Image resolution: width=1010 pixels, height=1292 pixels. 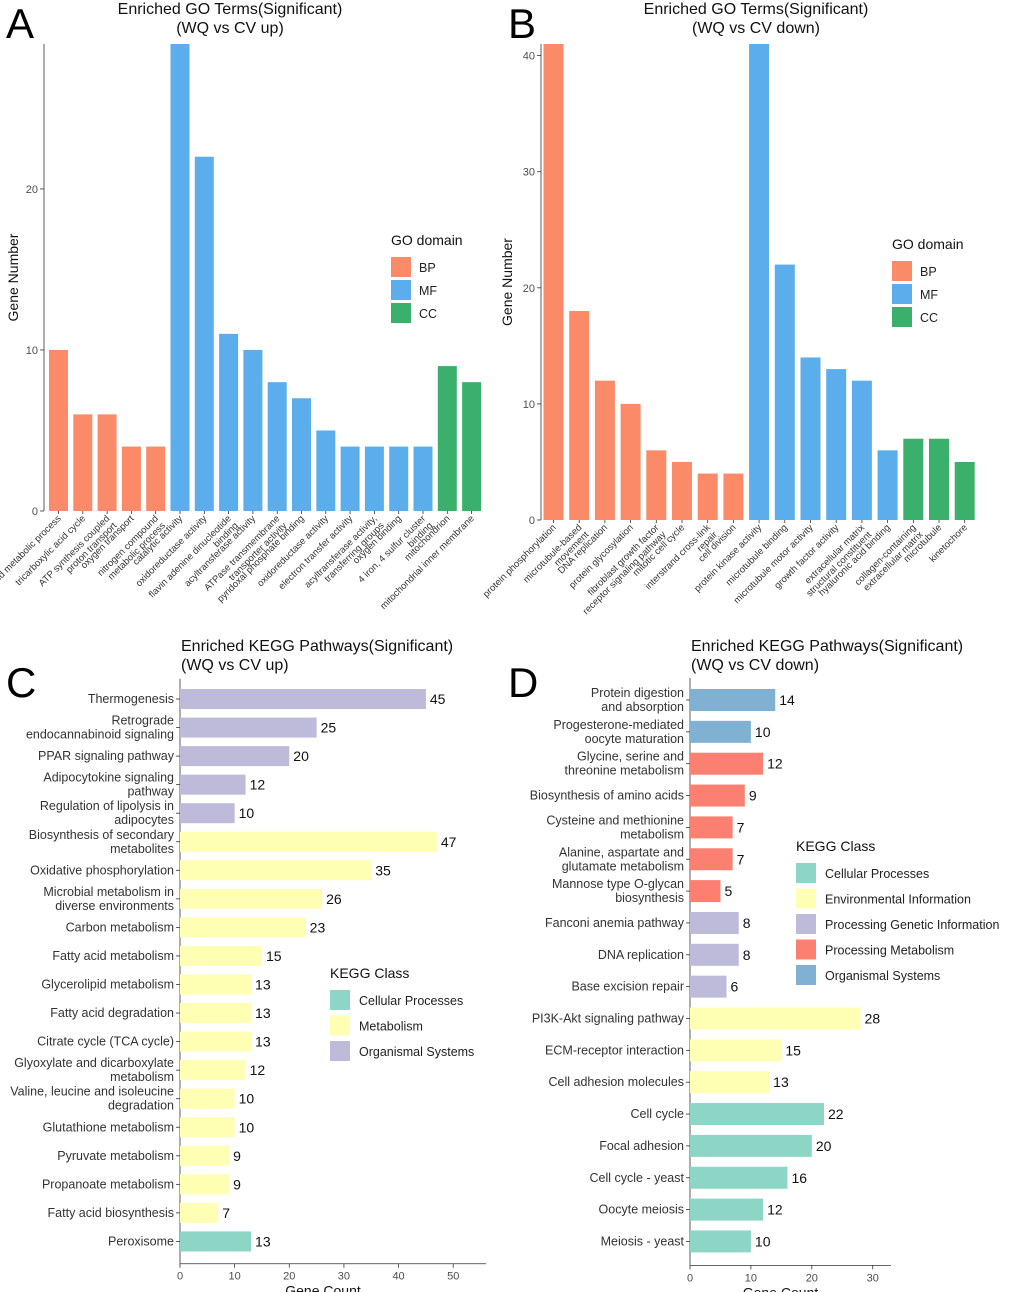 What do you see at coordinates (235, 665) in the screenshot?
I see `chart-subtitle: (WQ vs CV up)` at bounding box center [235, 665].